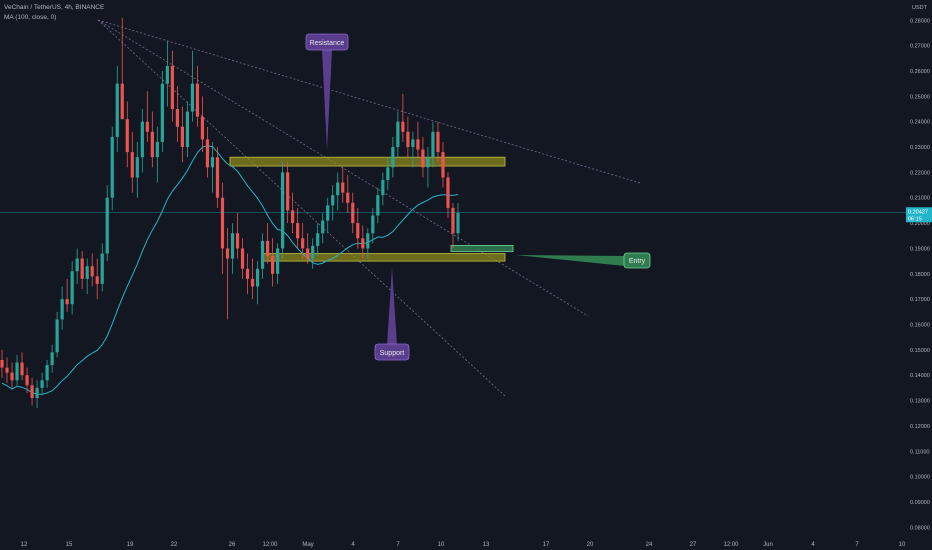 This screenshot has width=932, height=550. Describe the element at coordinates (384, 257) in the screenshot. I see `support-zone` at that location.